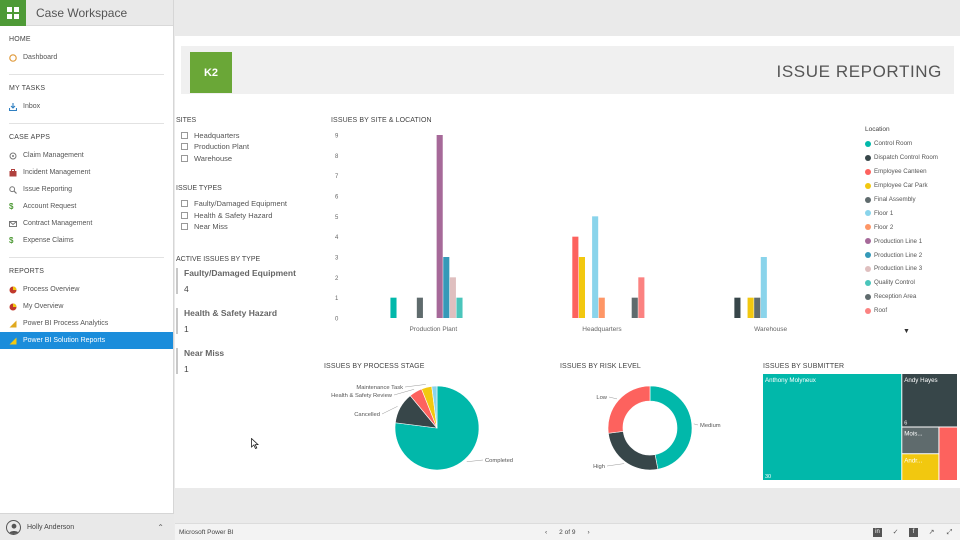 The width and height of the screenshot is (960, 540). What do you see at coordinates (86, 155) in the screenshot?
I see `nav-item-claim-management: Claim Management` at bounding box center [86, 155].